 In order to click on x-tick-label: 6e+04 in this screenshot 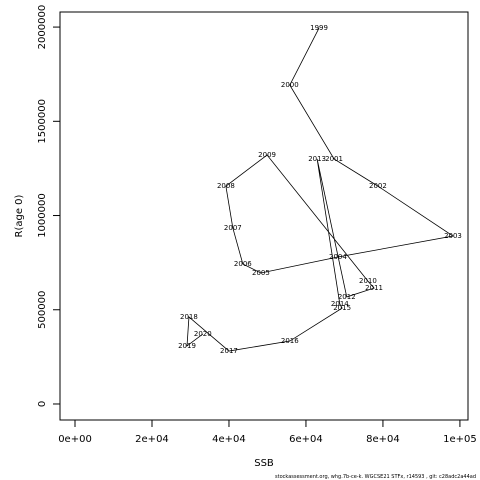, I will do `click(306, 439)`.